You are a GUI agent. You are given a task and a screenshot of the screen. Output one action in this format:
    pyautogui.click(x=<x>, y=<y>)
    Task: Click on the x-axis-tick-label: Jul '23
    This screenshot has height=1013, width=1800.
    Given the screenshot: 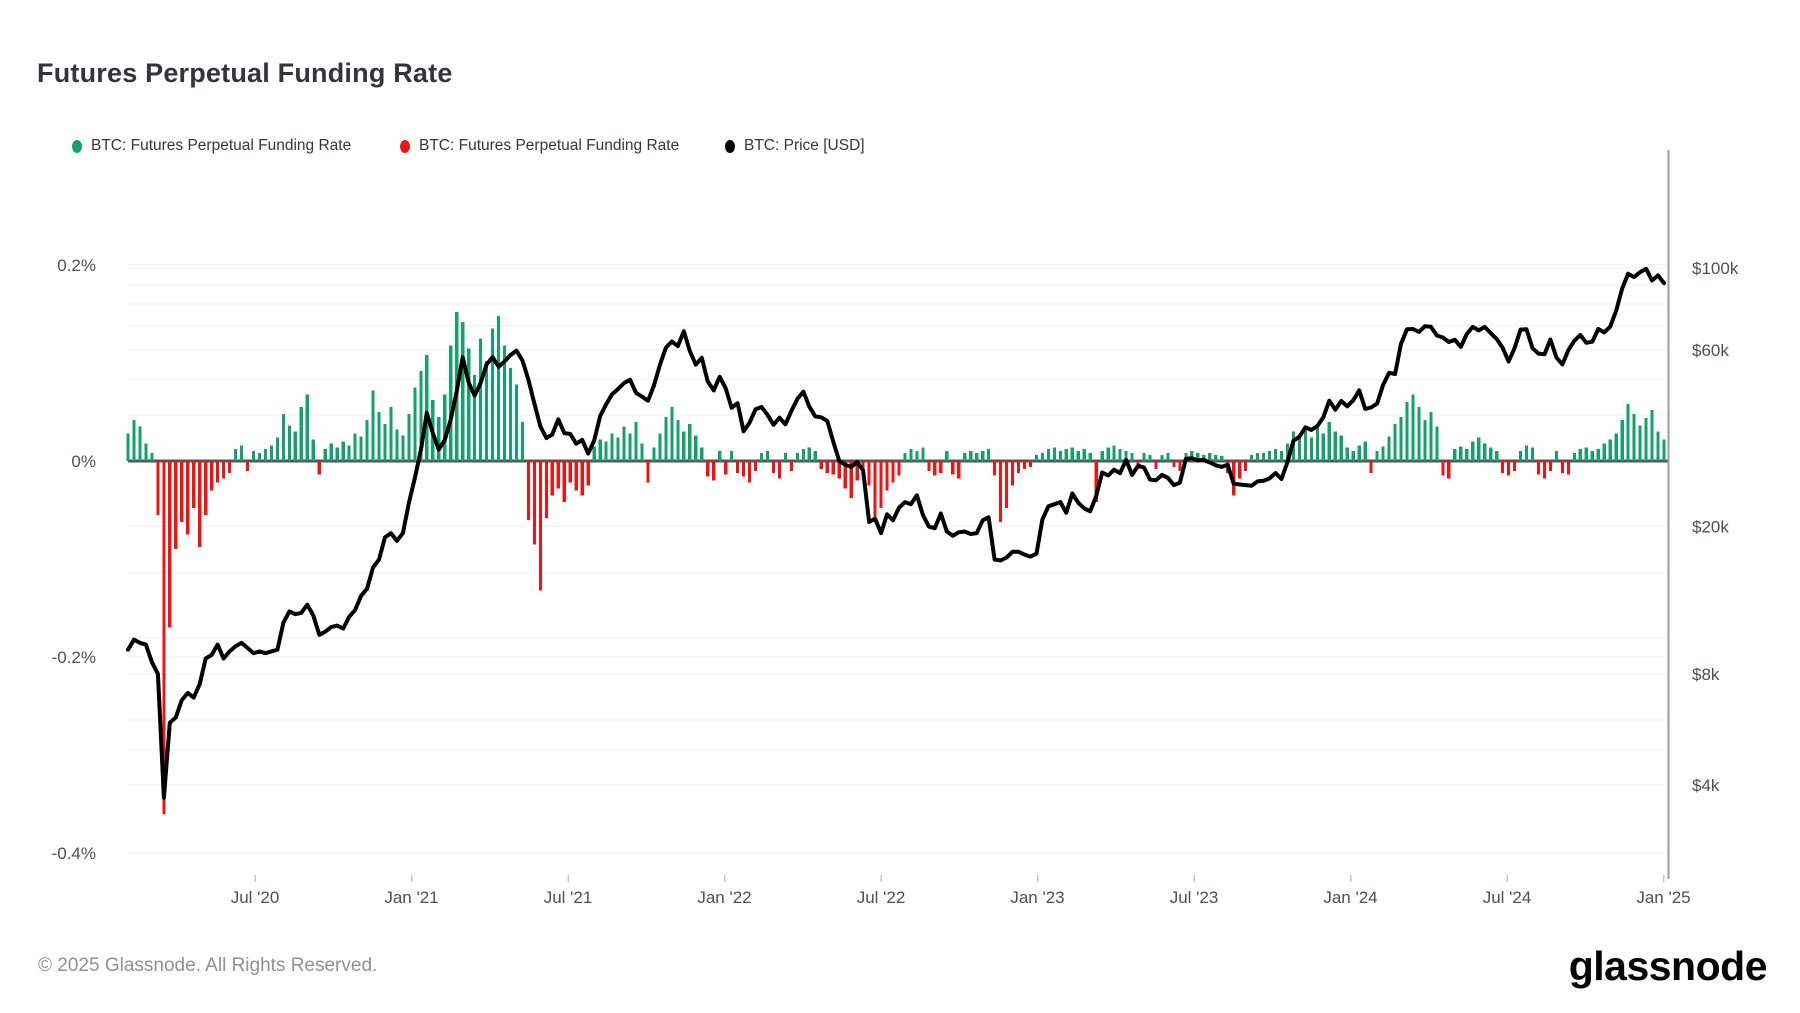 What is the action you would take?
    pyautogui.click(x=1194, y=897)
    